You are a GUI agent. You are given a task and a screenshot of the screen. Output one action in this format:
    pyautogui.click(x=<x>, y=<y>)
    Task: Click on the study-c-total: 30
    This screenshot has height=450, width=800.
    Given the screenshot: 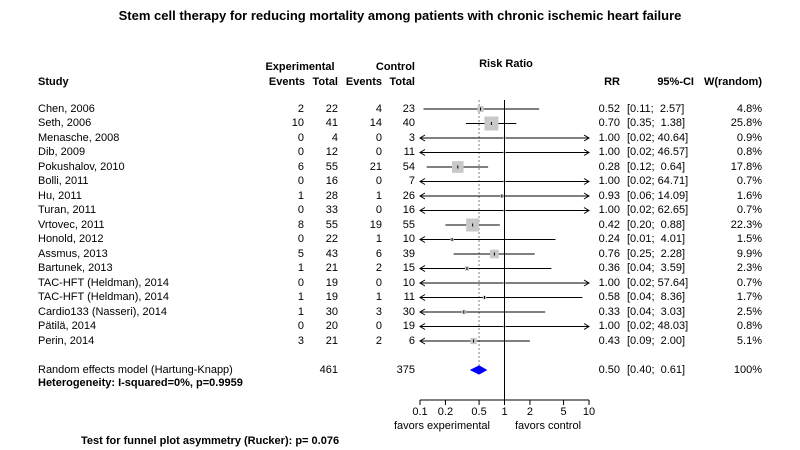 What is the action you would take?
    pyautogui.click(x=408, y=311)
    